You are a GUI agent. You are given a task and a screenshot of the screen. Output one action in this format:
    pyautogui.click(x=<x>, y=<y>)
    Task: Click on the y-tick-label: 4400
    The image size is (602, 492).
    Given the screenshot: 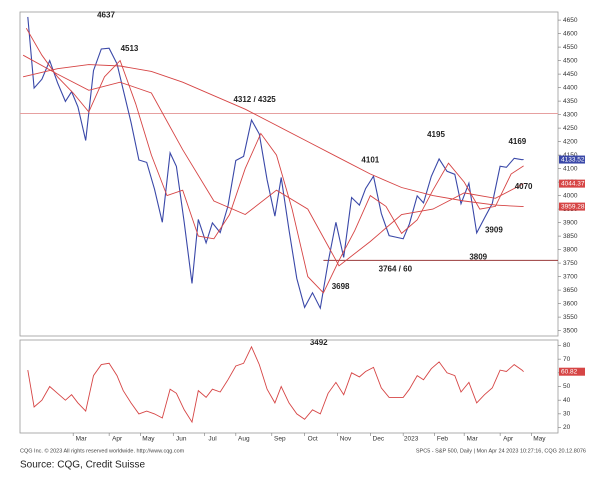 What is the action you would take?
    pyautogui.click(x=570, y=87)
    